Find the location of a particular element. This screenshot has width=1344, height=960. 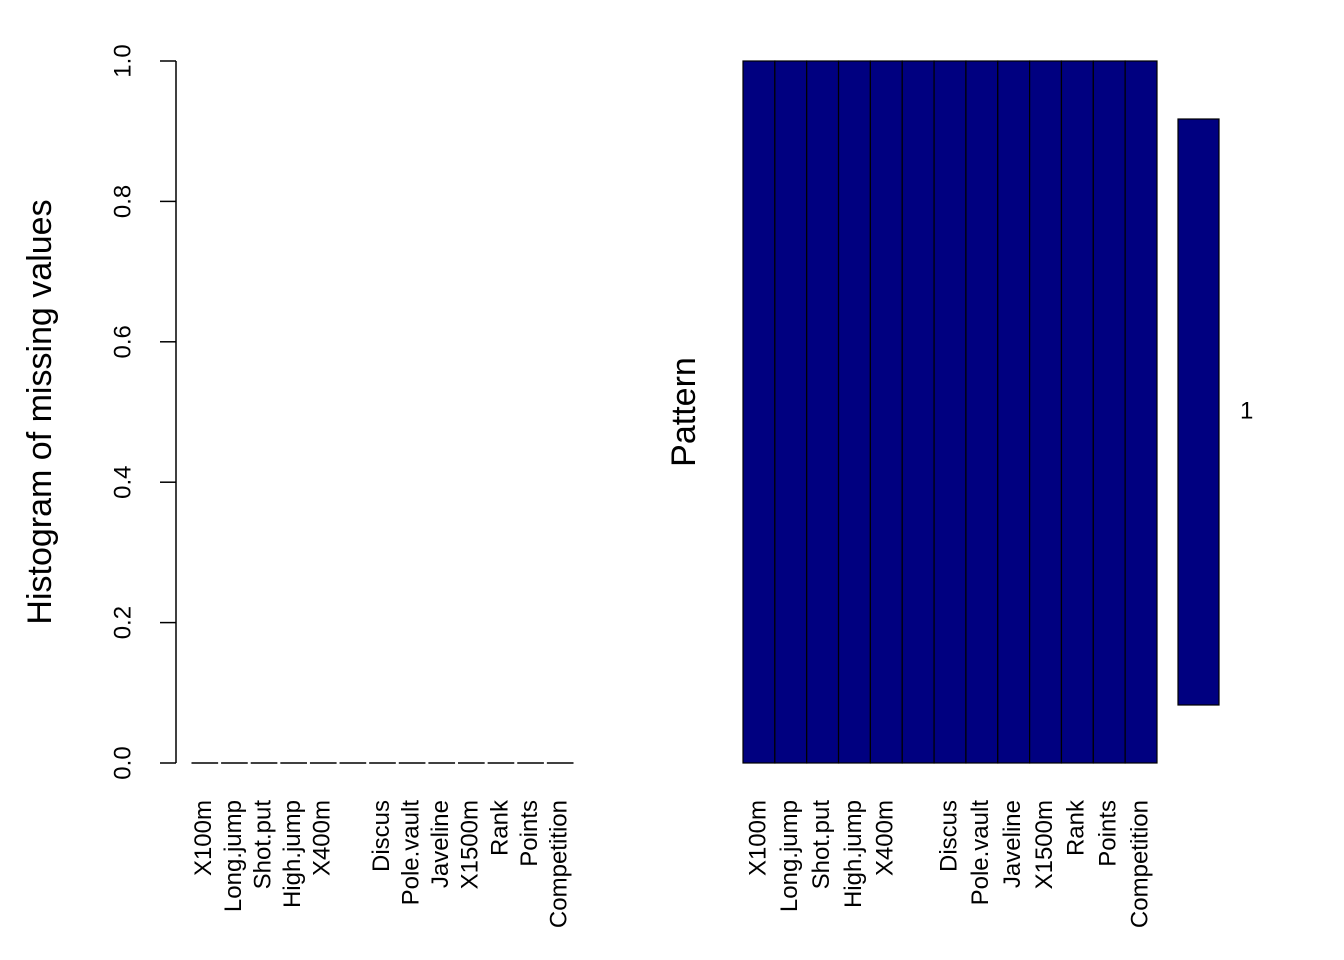

y-tick-label: 1.0 is located at coordinates (122, 60).